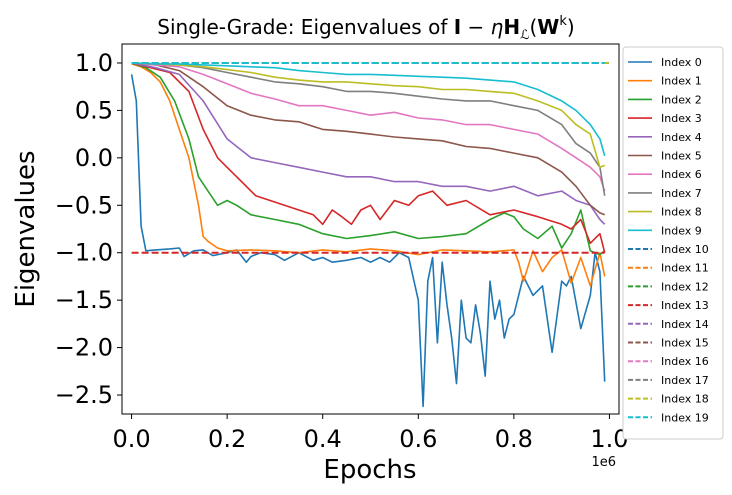 The image size is (732, 495). I want to click on legend-label: Index 0, so click(681, 62).